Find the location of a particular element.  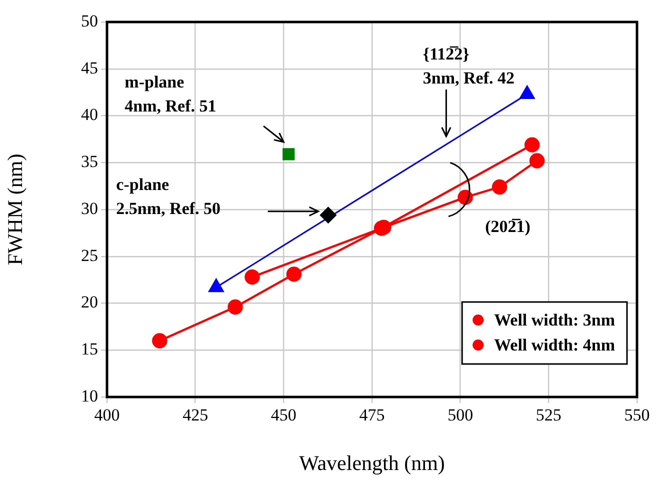

x-axis-title: Wavelength (nm) is located at coordinates (372, 462).